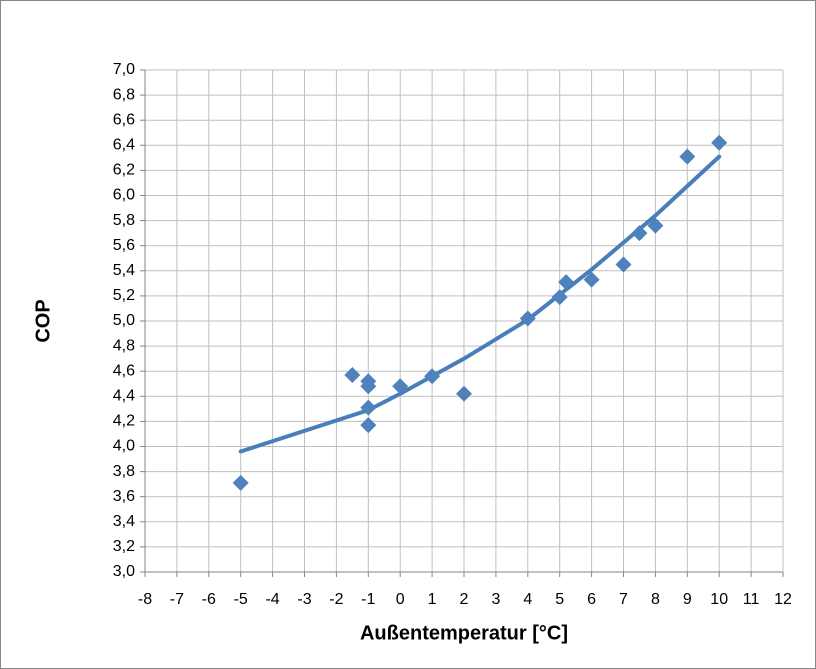  I want to click on x-tick-label: 6, so click(591, 599).